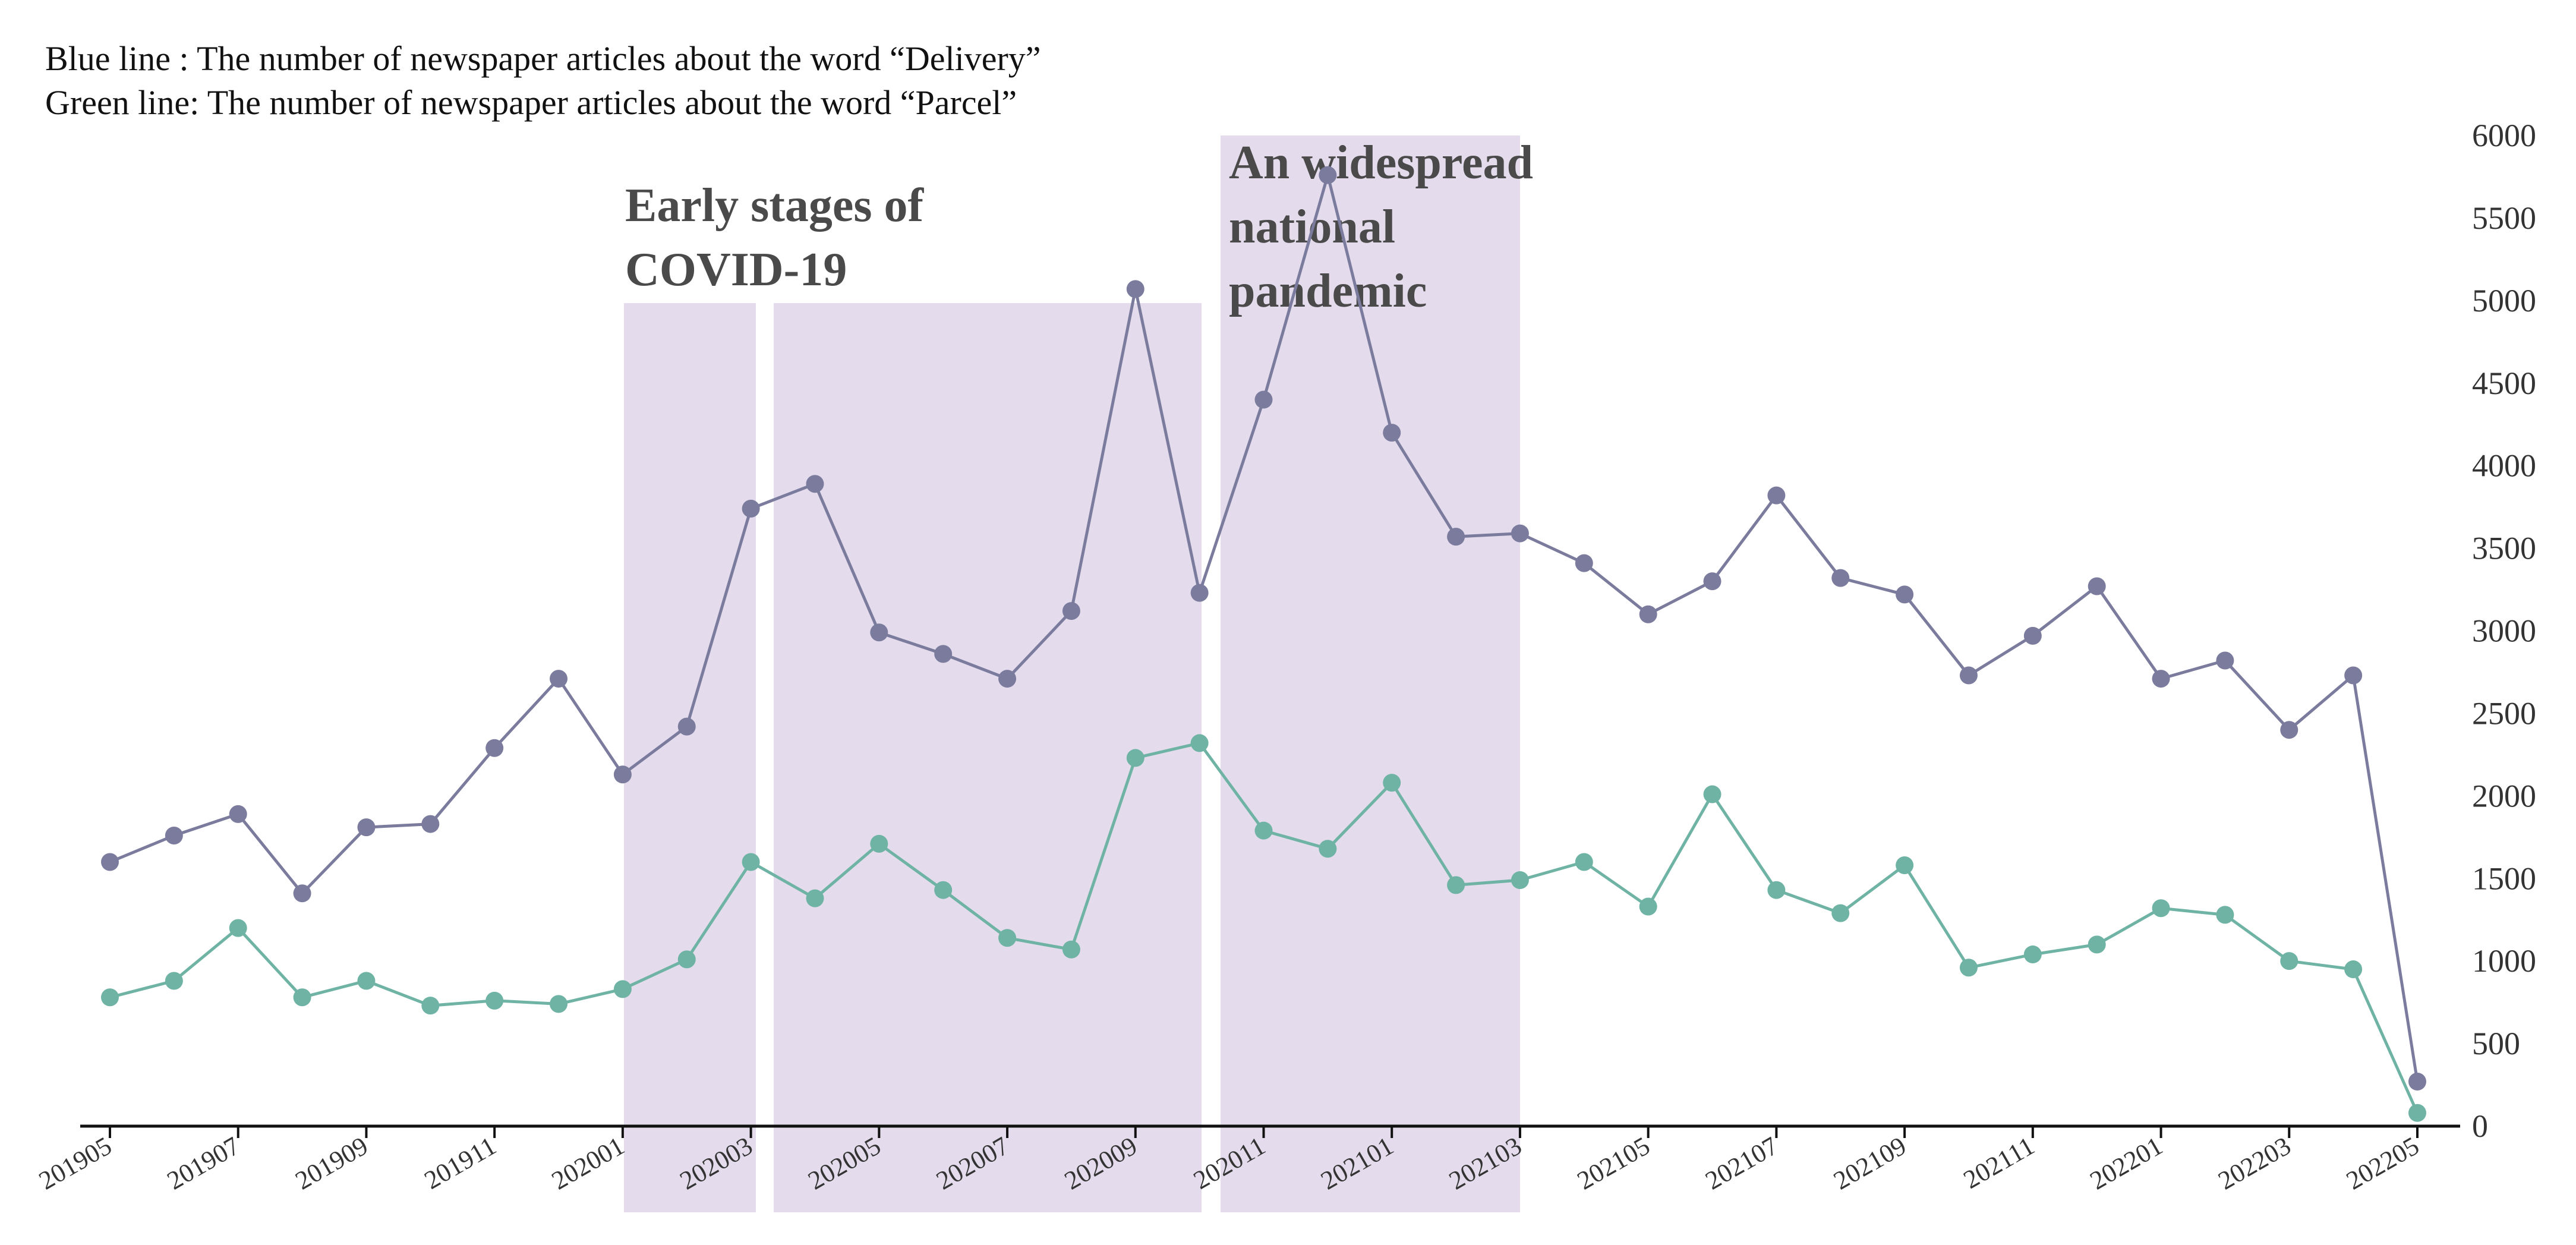  What do you see at coordinates (2504, 879) in the screenshot?
I see `y-tick-label: 1500` at bounding box center [2504, 879].